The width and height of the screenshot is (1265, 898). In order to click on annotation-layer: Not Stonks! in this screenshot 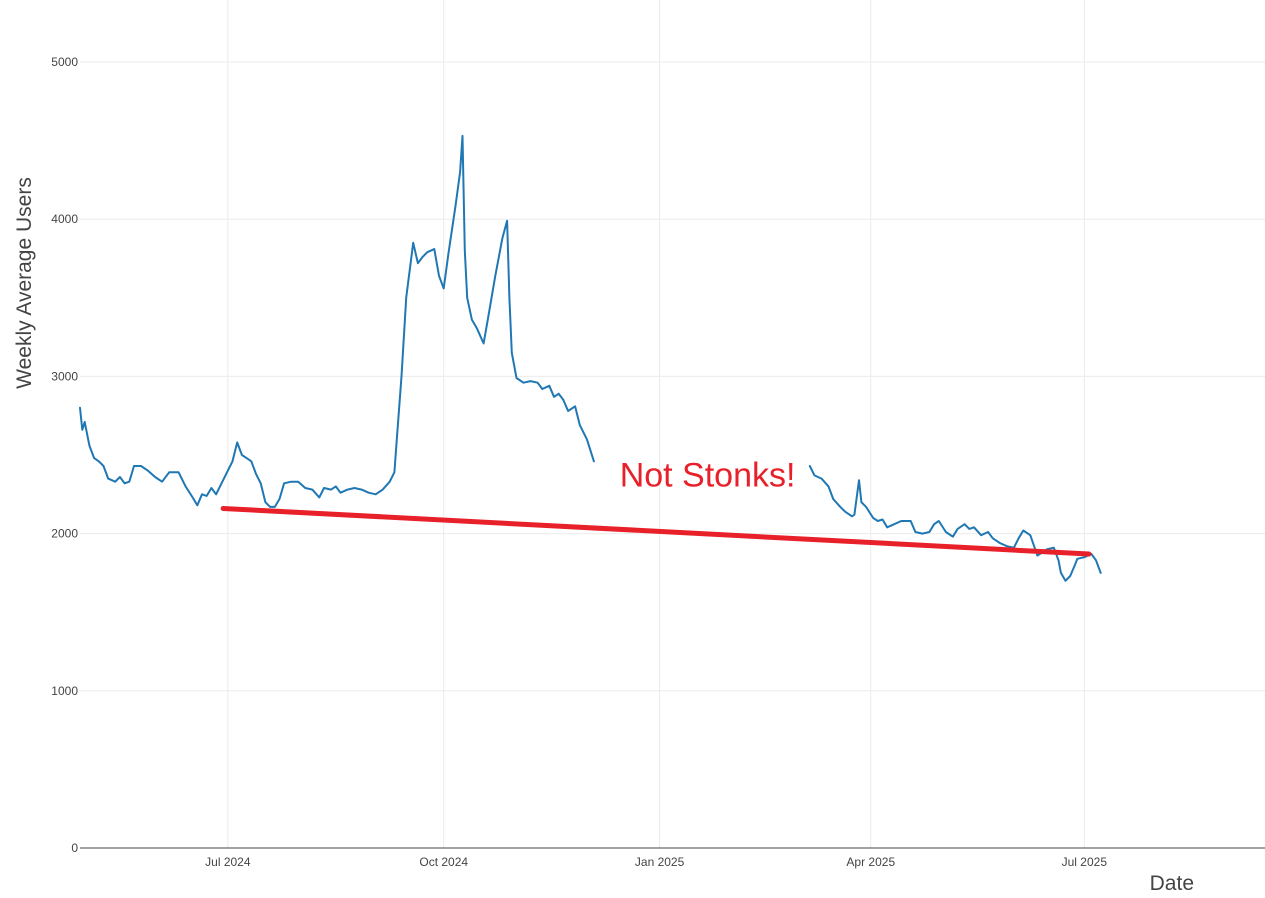, I will do `click(656, 506)`.